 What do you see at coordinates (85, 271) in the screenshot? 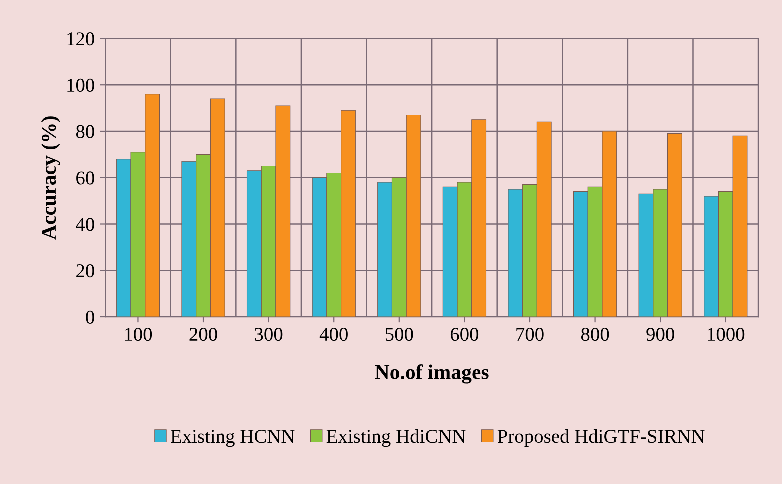
I see `y-tick-label: 20` at bounding box center [85, 271].